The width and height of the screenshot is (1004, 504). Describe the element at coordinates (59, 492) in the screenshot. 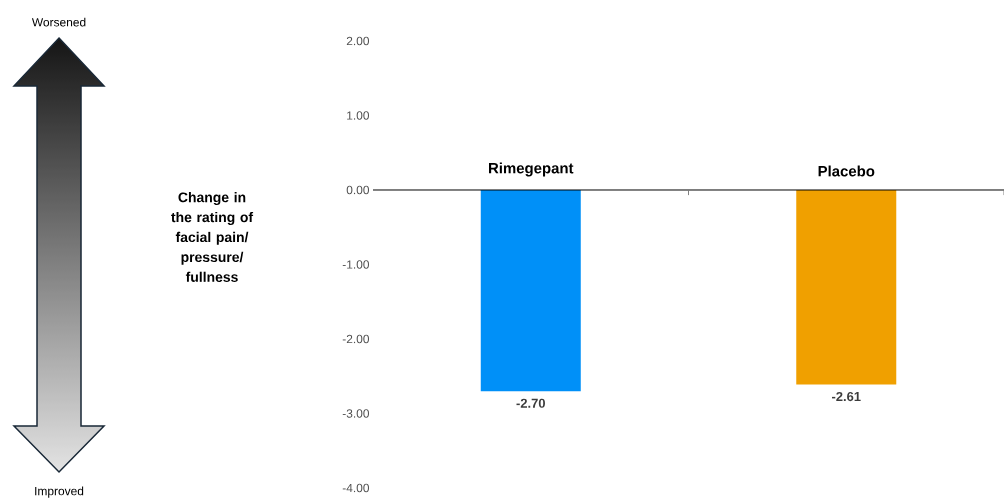

I see `text: Improved` at that location.